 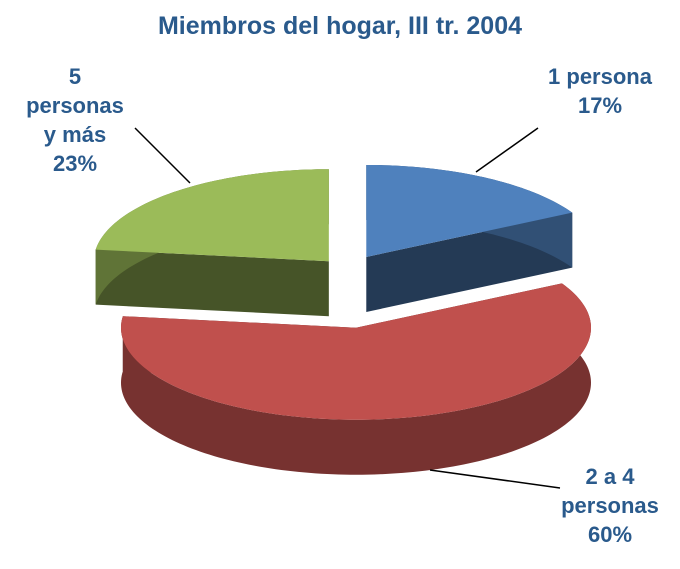 What do you see at coordinates (610, 491) in the screenshot?
I see `category-label: 2 a 4 personas` at bounding box center [610, 491].